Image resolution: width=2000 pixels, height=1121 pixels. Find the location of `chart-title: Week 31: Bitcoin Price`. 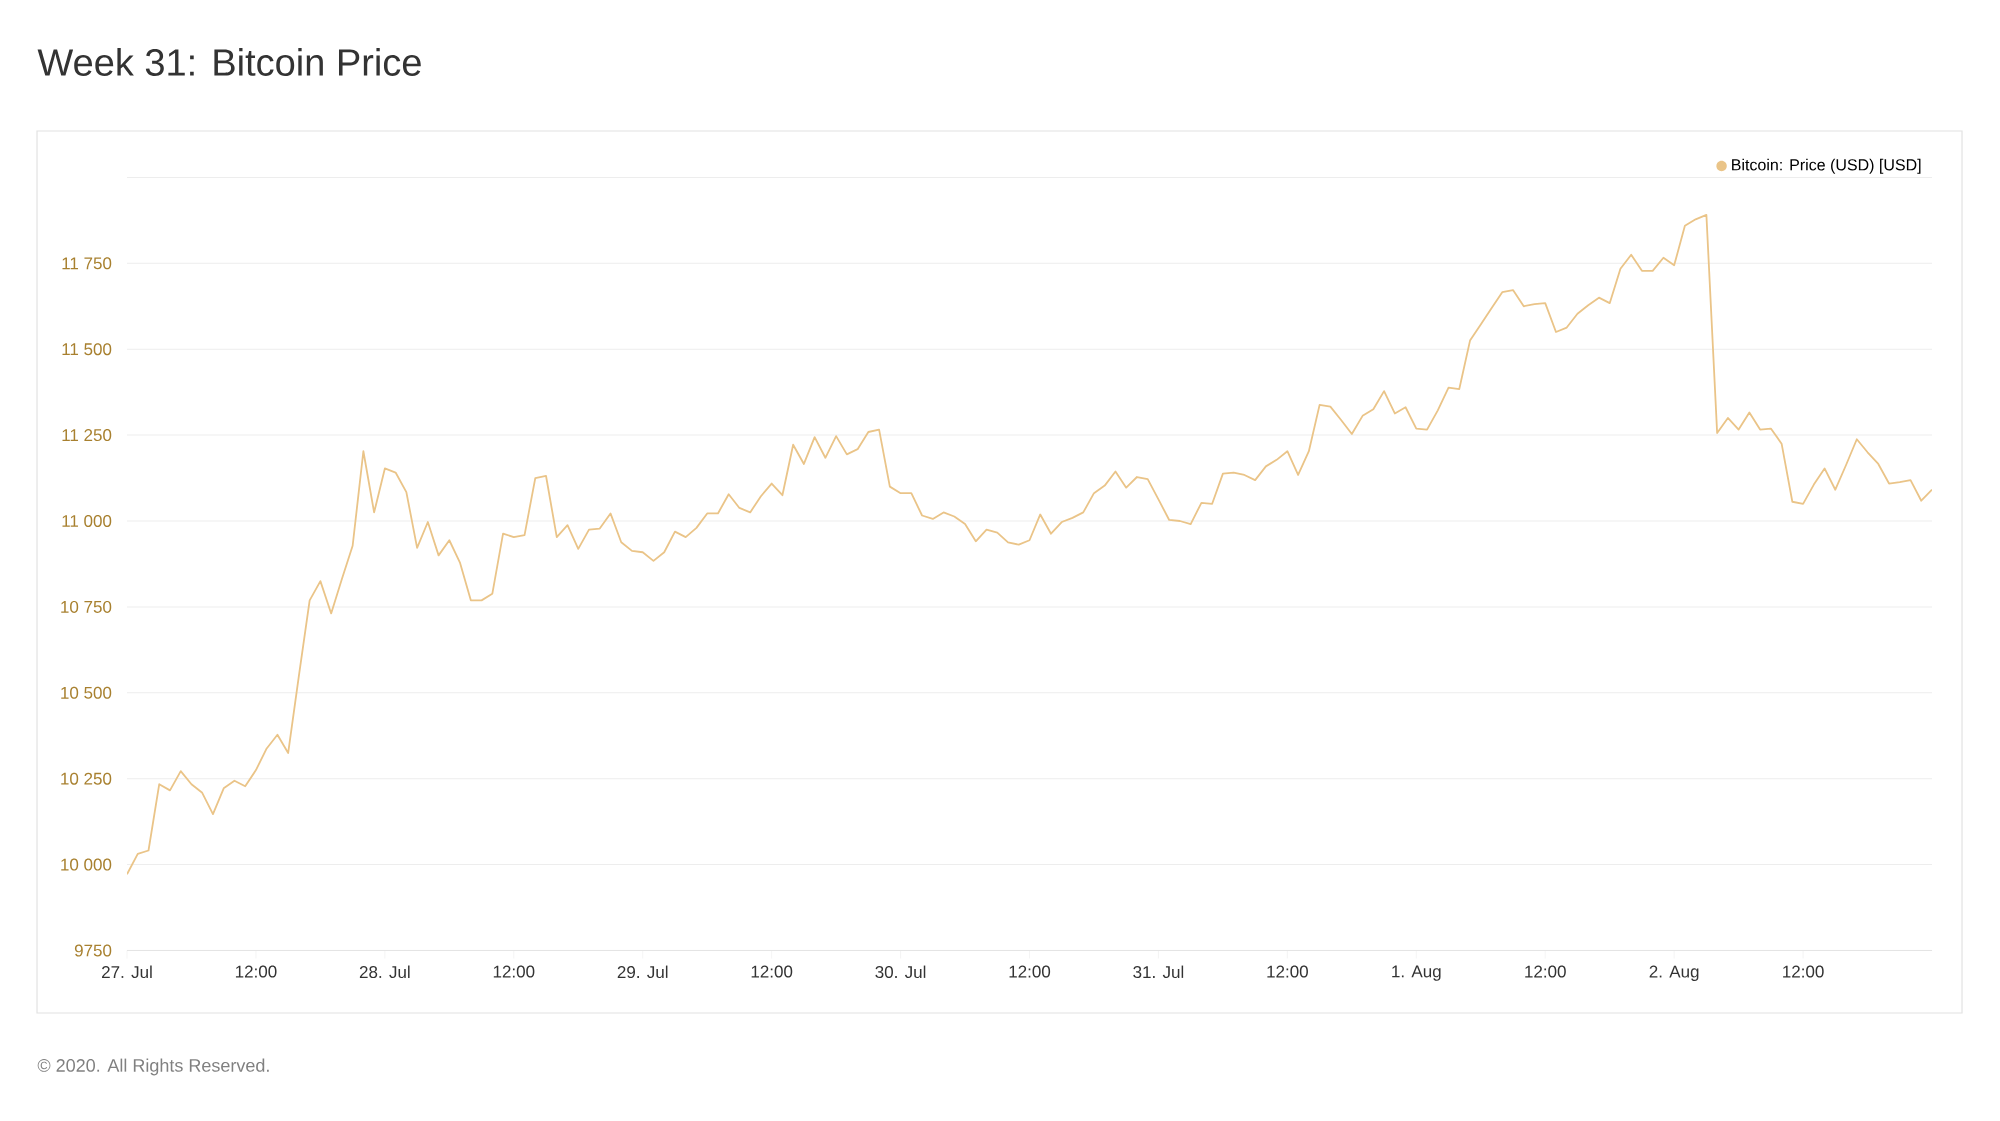

chart-title: Week 31: Bitcoin Price is located at coordinates (229, 62).